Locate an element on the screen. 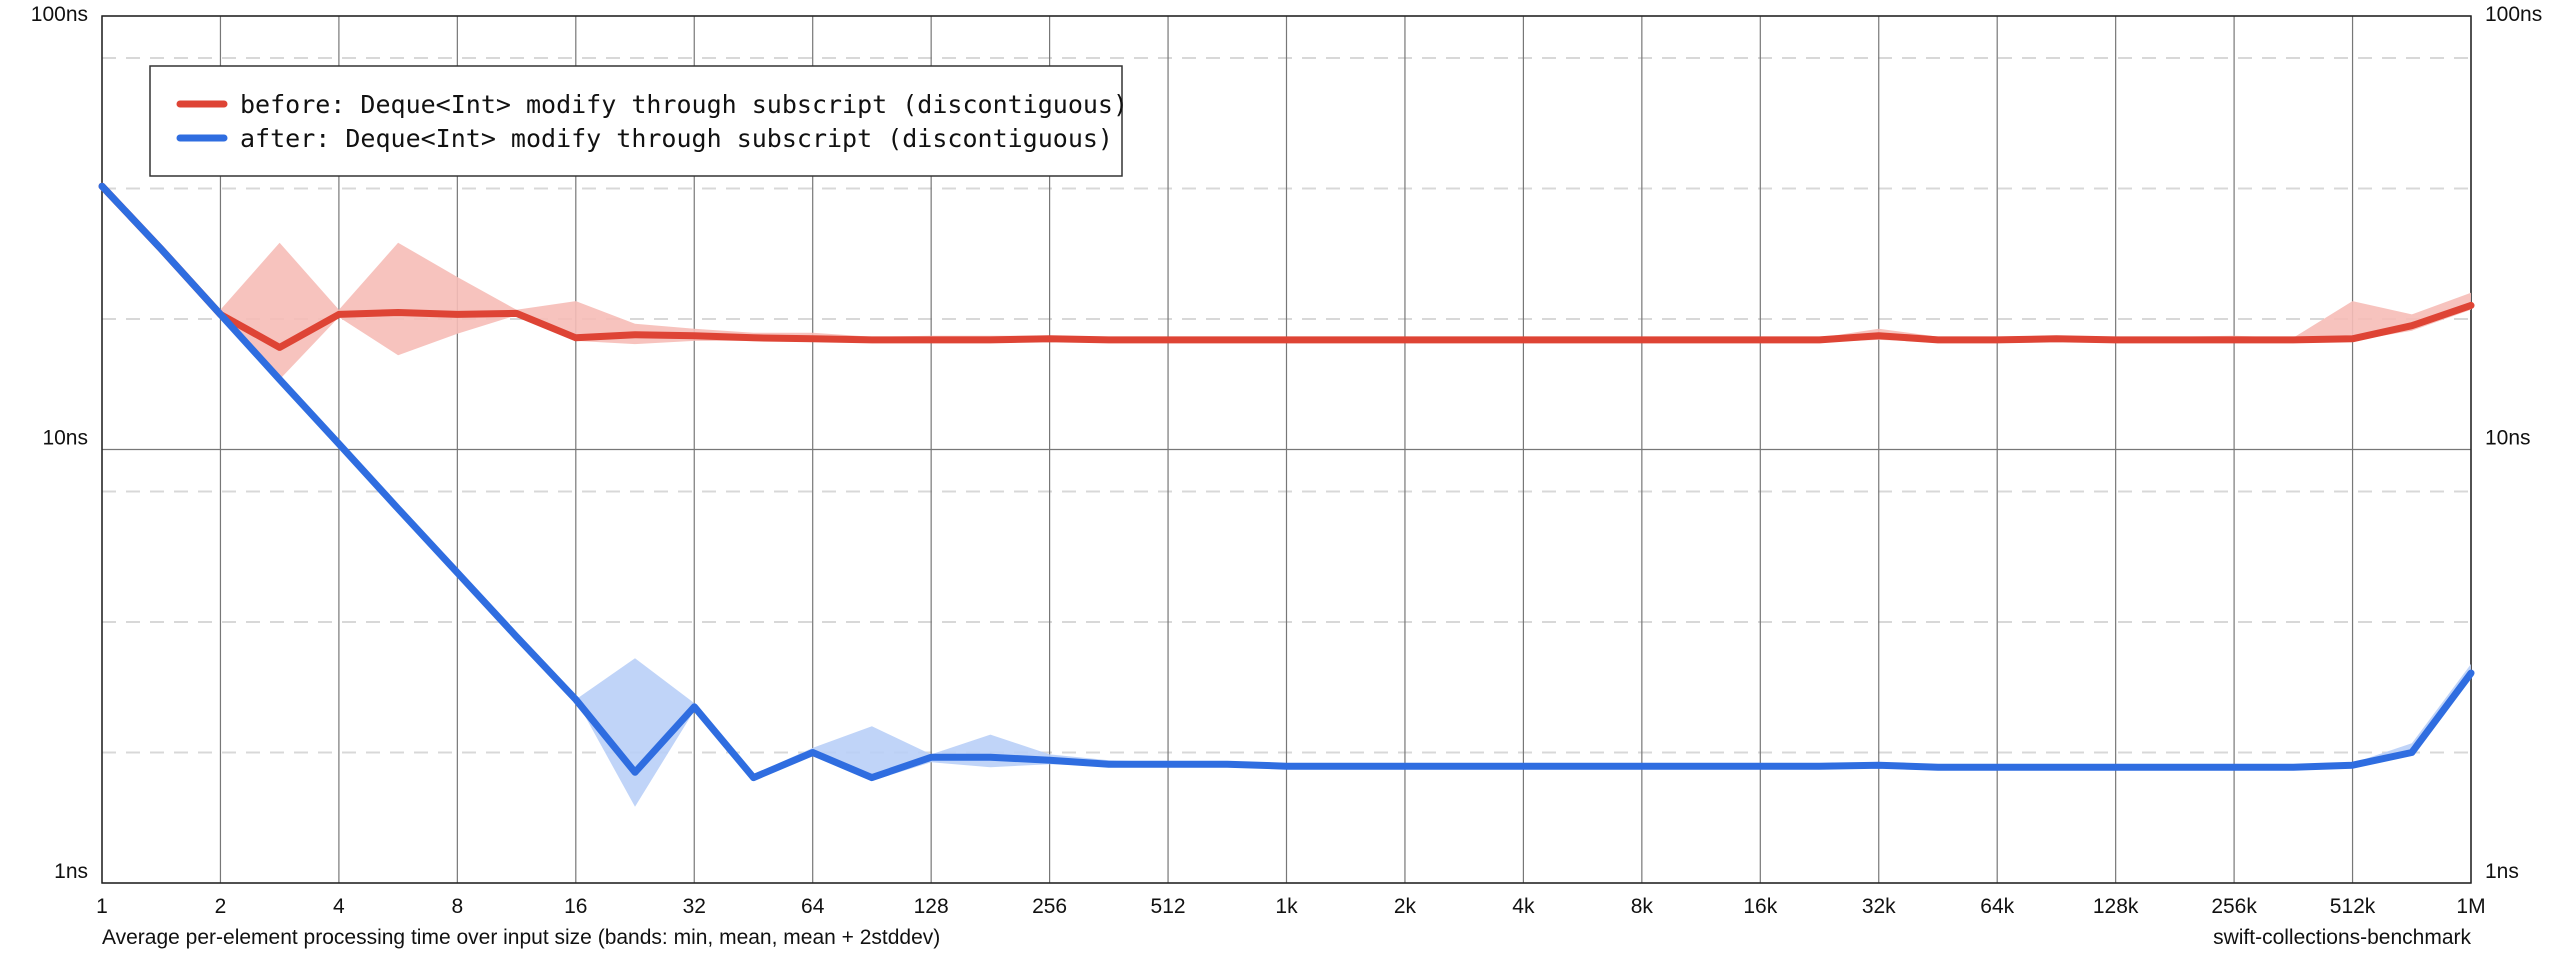 Image resolution: width=2560 pixels, height=965 pixels. y2-tick-label: 100ns is located at coordinates (2513, 14).